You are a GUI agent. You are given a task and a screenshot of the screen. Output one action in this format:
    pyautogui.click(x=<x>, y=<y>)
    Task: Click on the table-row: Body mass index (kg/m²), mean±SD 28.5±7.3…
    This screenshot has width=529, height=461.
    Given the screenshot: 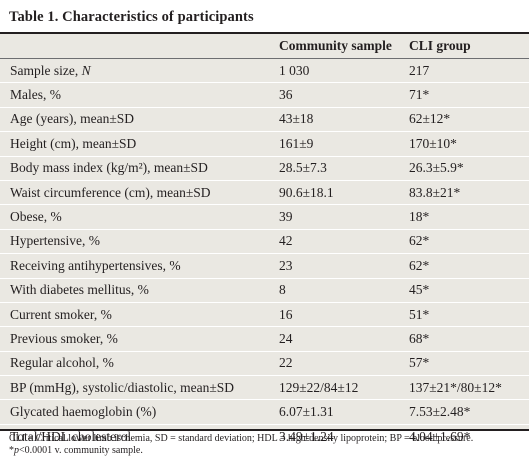 What is the action you would take?
    pyautogui.click(x=264, y=168)
    